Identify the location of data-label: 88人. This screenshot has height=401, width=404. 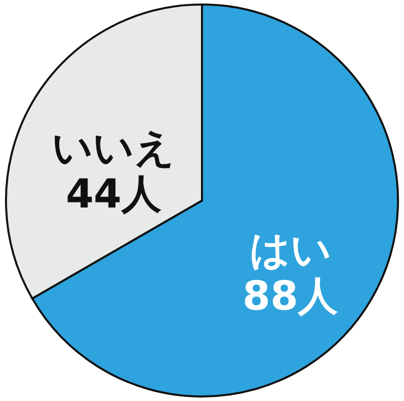
(291, 297).